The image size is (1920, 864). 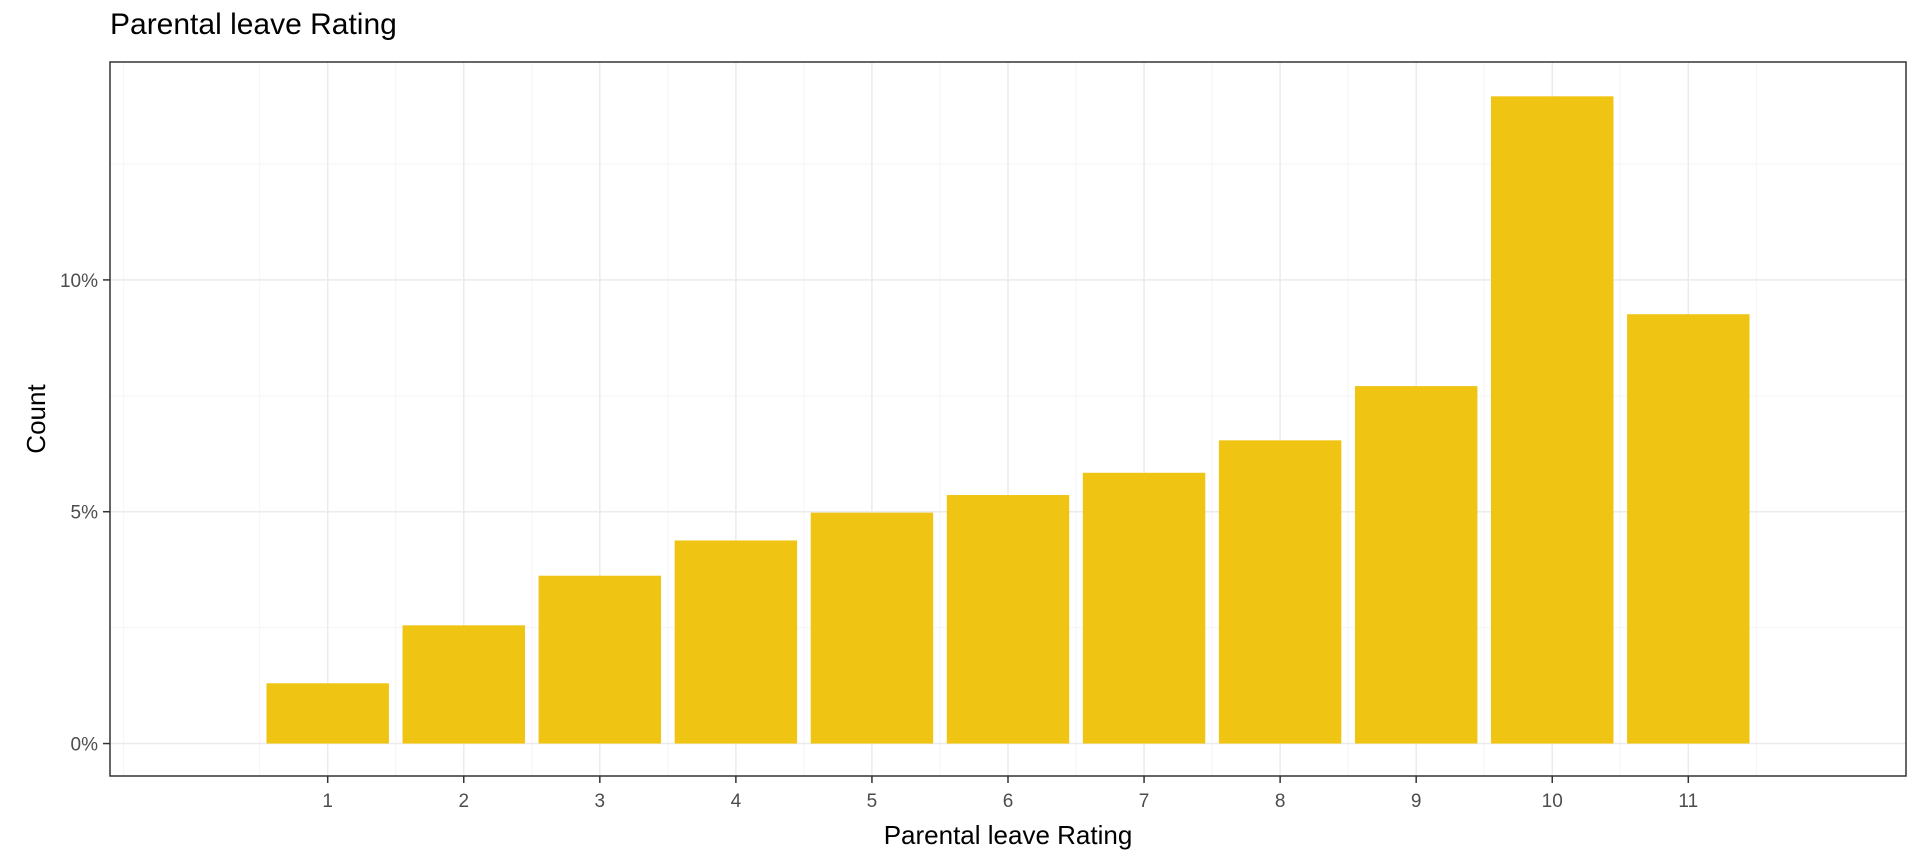 What do you see at coordinates (253, 24) in the screenshot?
I see `chart-title: Parental leave Rating` at bounding box center [253, 24].